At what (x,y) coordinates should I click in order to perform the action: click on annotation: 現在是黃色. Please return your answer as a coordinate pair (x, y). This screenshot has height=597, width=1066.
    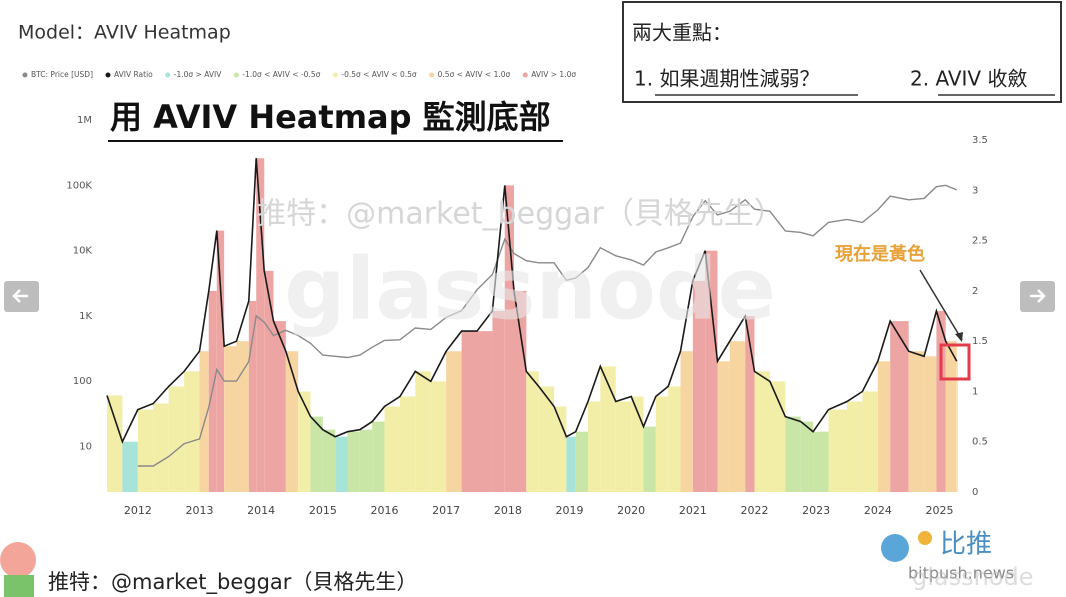
    Looking at the image, I should click on (880, 254).